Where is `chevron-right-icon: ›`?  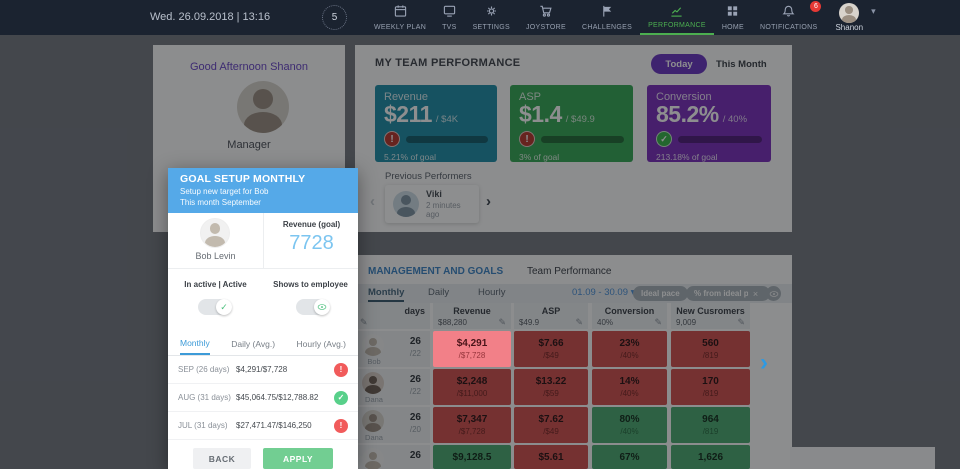
chevron-right-icon: › is located at coordinates (488, 201).